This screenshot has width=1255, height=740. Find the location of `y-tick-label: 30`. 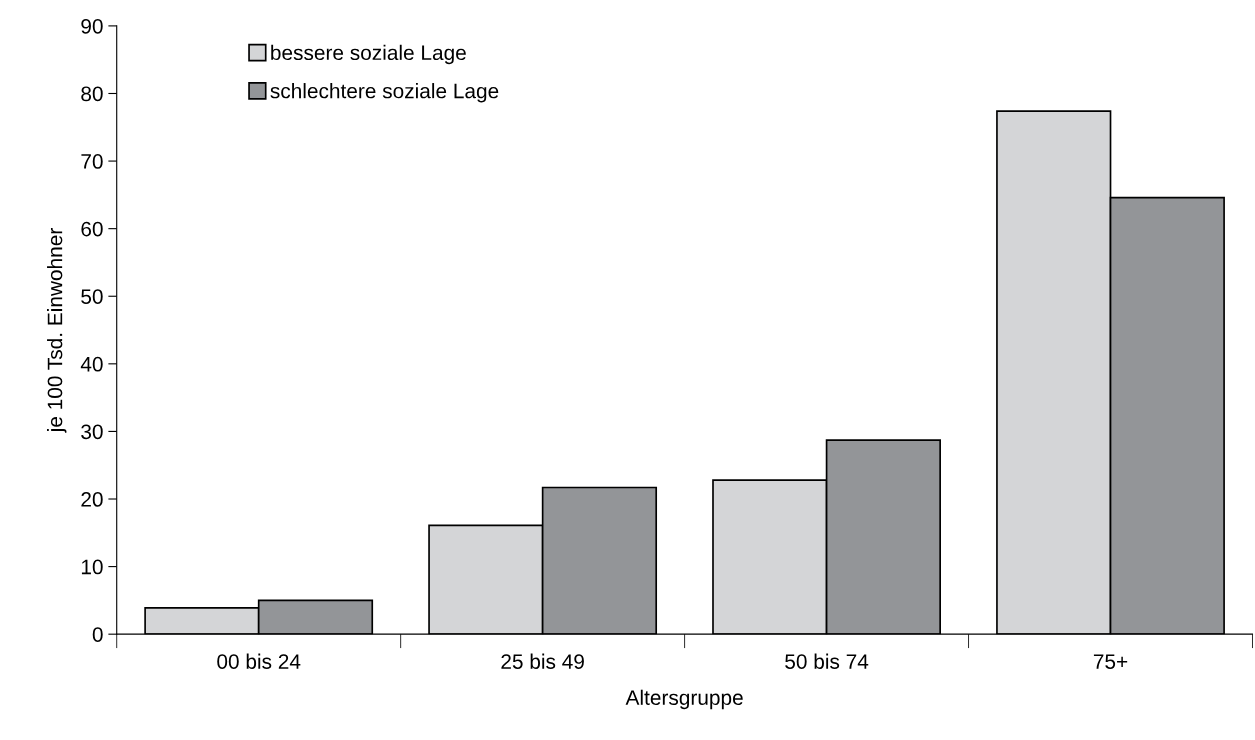

y-tick-label: 30 is located at coordinates (92, 432).